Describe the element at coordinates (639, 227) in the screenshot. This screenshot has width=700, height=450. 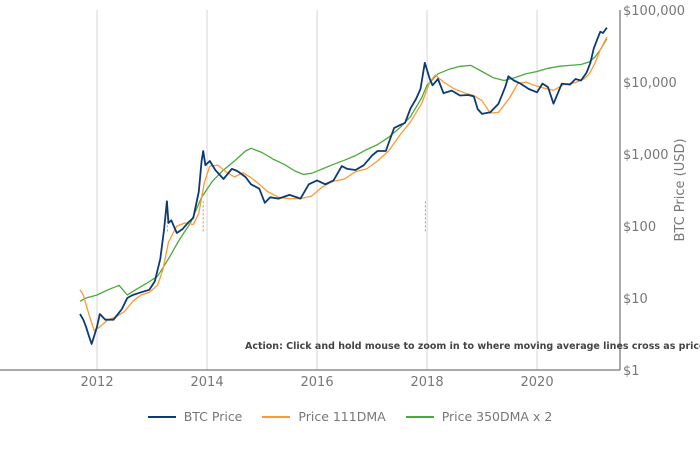
I see `y-tick-label: $100` at that location.